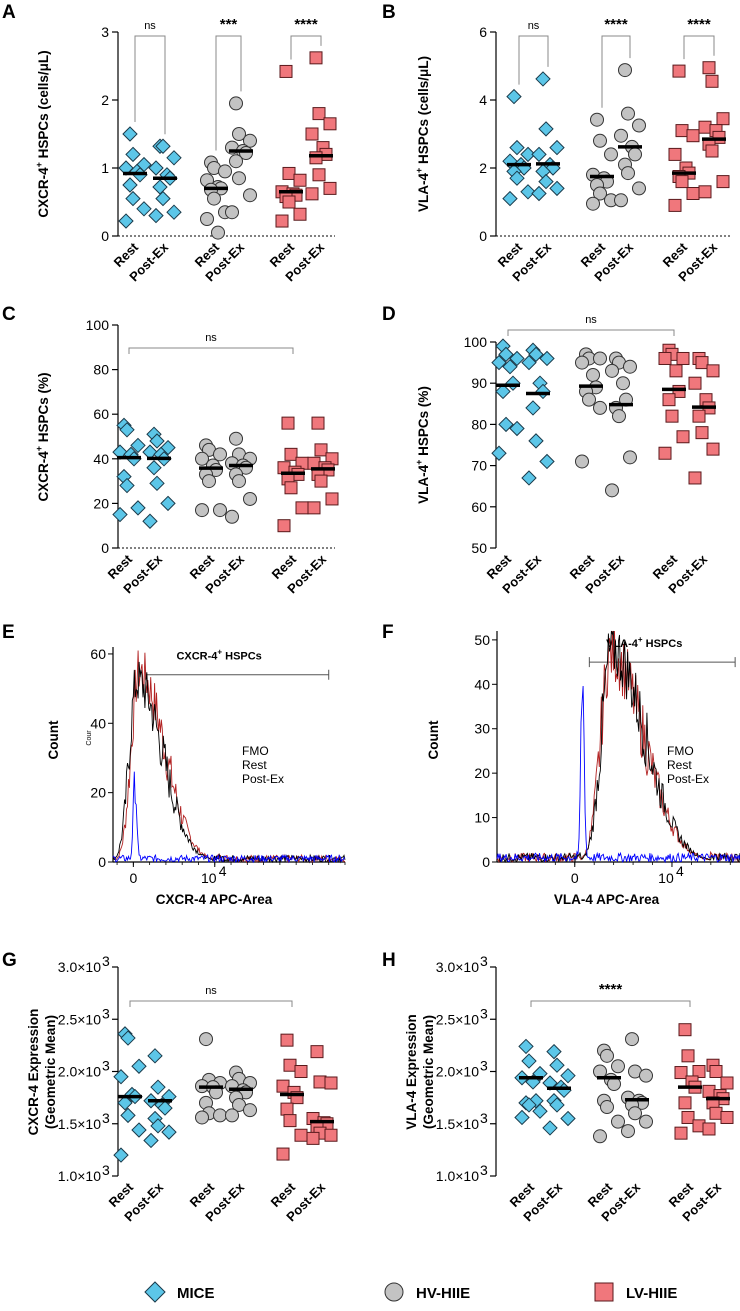 The width and height of the screenshot is (740, 1311). Describe the element at coordinates (428, 1072) in the screenshot. I see `y-axis-label-line2: (Geometric Mean)` at that location.